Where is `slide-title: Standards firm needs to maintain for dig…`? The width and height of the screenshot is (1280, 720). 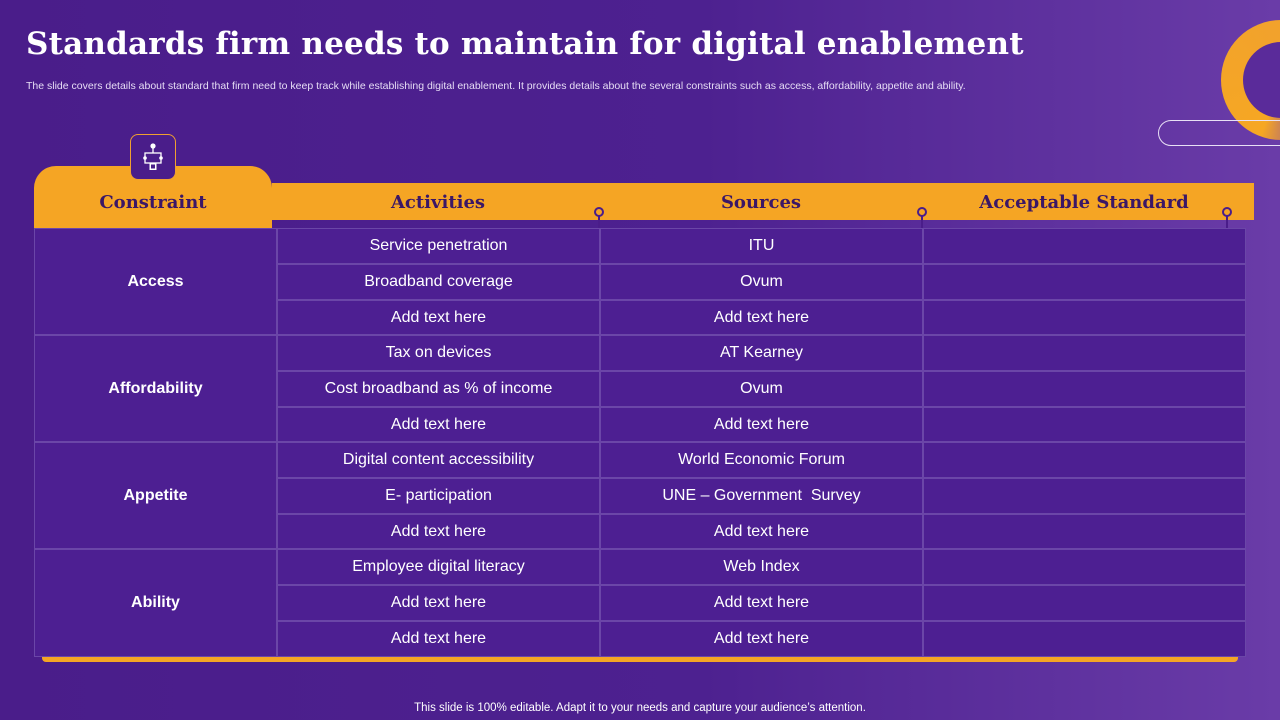
slide-title: Standards firm needs to maintain for dig… is located at coordinates (525, 44).